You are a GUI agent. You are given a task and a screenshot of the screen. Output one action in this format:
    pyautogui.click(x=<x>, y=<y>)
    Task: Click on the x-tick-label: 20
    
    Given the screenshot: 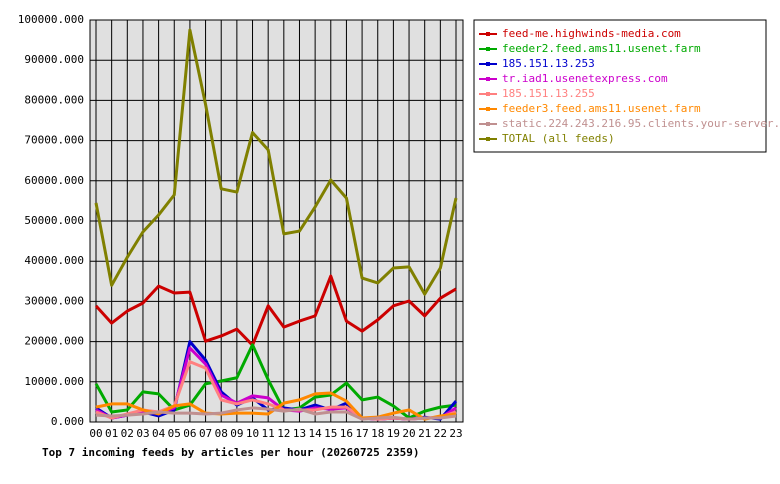 What is the action you would take?
    pyautogui.click(x=408, y=433)
    